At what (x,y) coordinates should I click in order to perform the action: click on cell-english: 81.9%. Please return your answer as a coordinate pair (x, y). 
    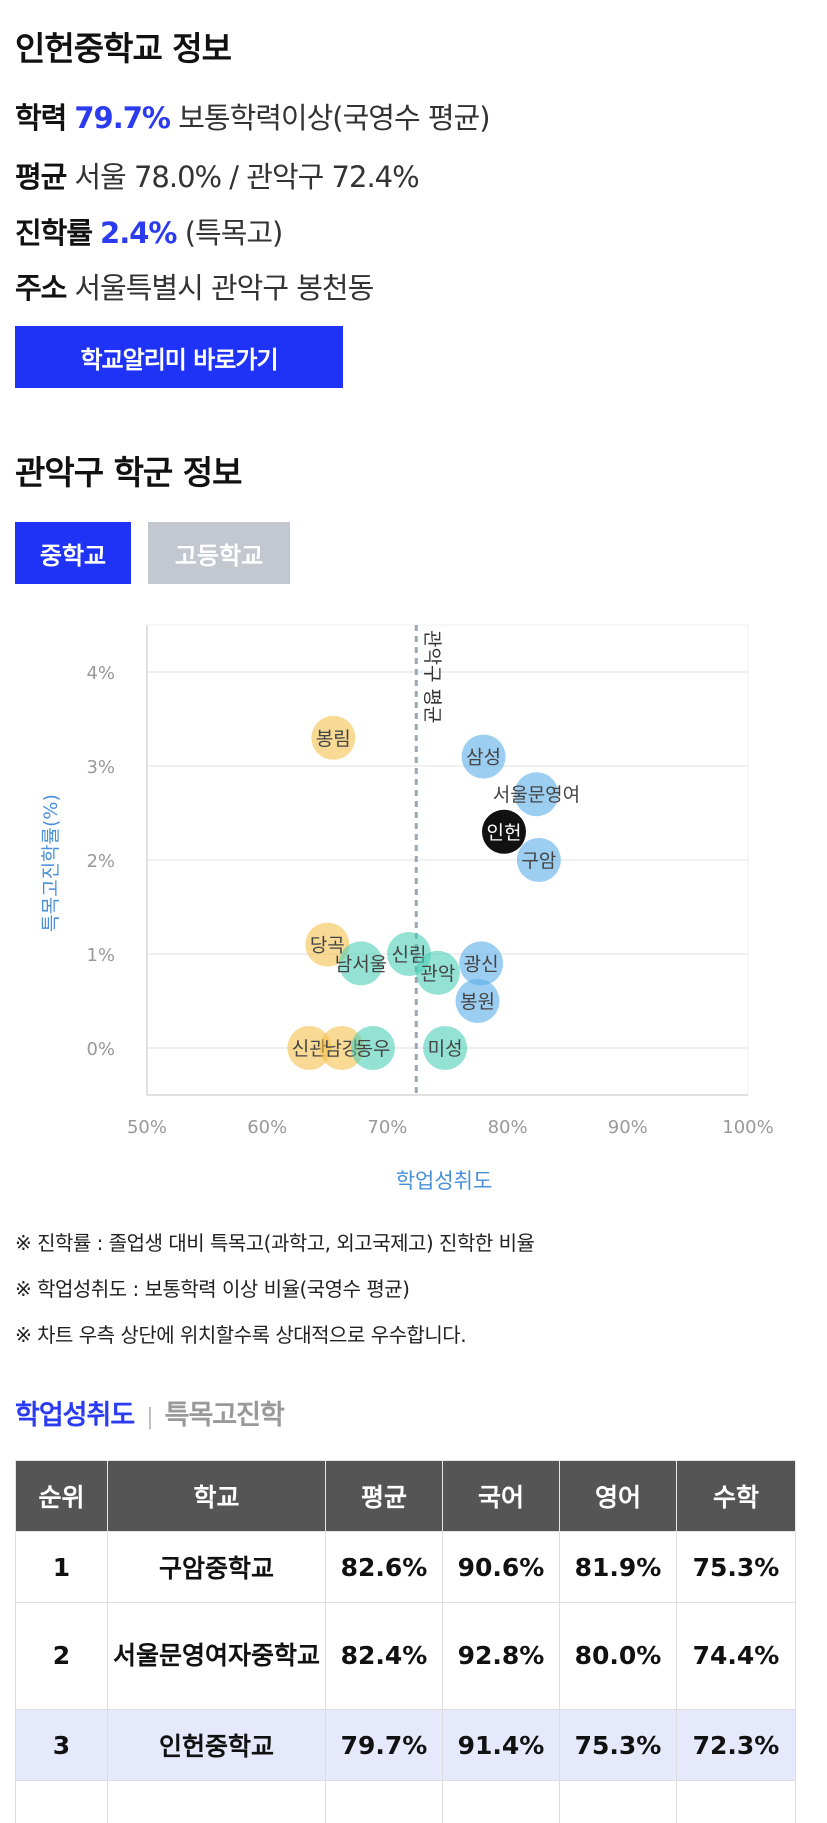
    Looking at the image, I should click on (618, 1567).